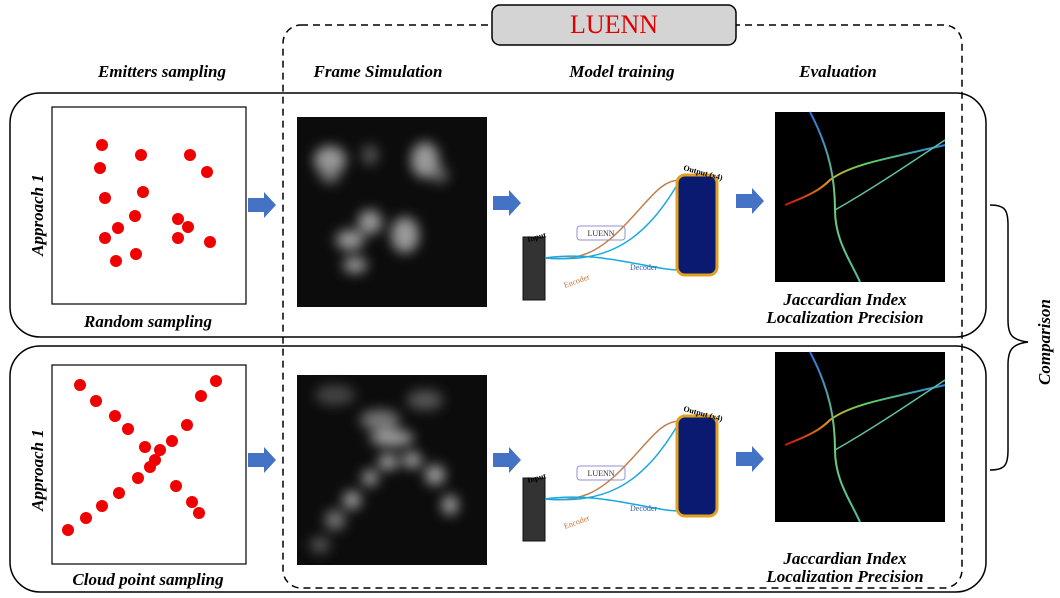 Image resolution: width=1060 pixels, height=598 pixels. What do you see at coordinates (148, 321) in the screenshot?
I see `sampling-label: Random sampling` at bounding box center [148, 321].